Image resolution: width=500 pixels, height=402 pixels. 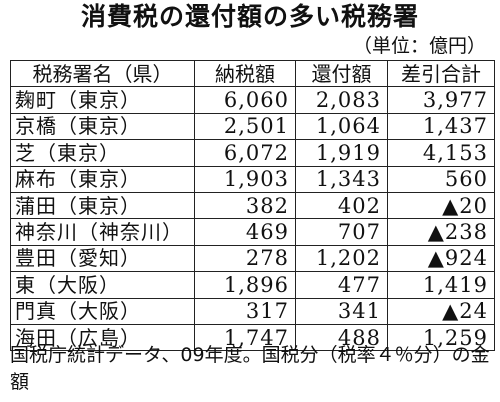 What do you see at coordinates (441, 285) in the screenshot?
I see `net-cell: 1,419` at bounding box center [441, 285].